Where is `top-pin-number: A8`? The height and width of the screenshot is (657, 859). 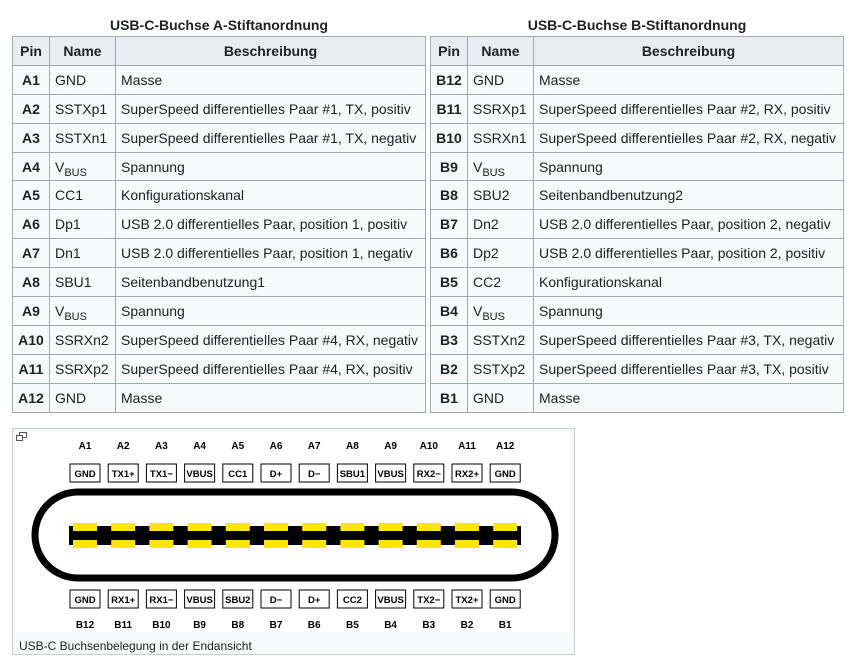
top-pin-number: A8 is located at coordinates (352, 446).